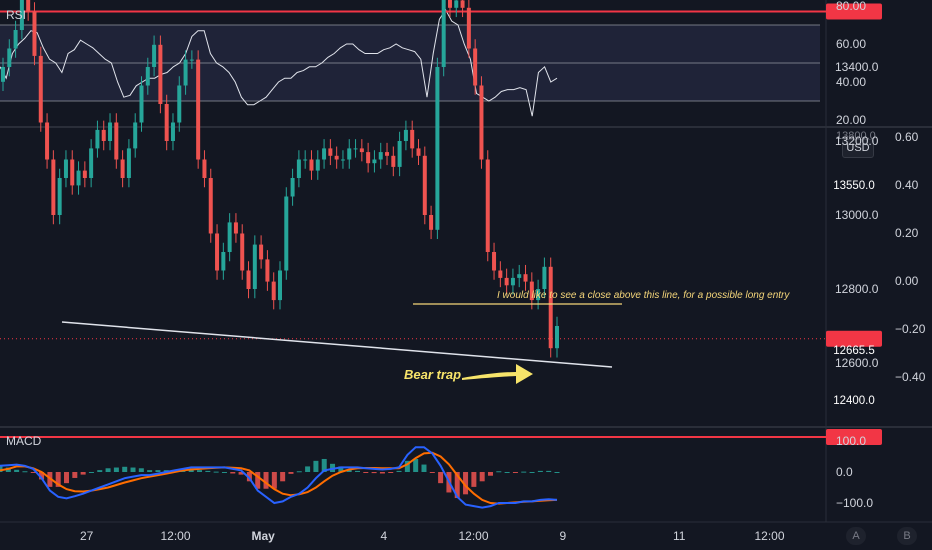  What do you see at coordinates (907, 281) in the screenshot?
I see `secondary-axis-tick: 0.00` at bounding box center [907, 281].